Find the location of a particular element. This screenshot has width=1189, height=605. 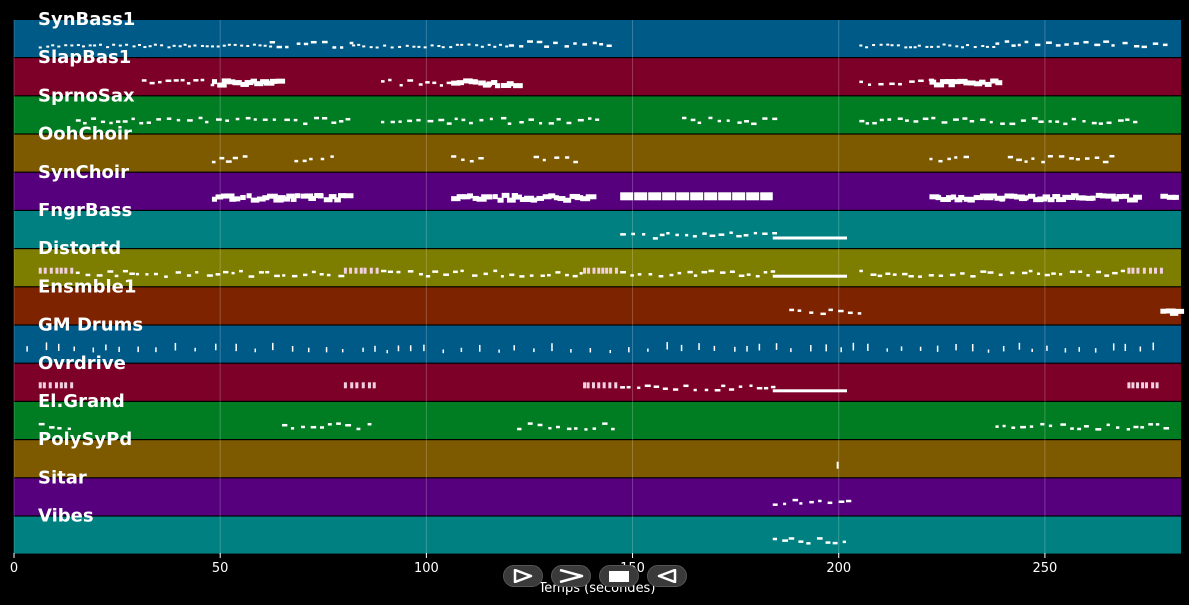

next-icon is located at coordinates (571, 576).